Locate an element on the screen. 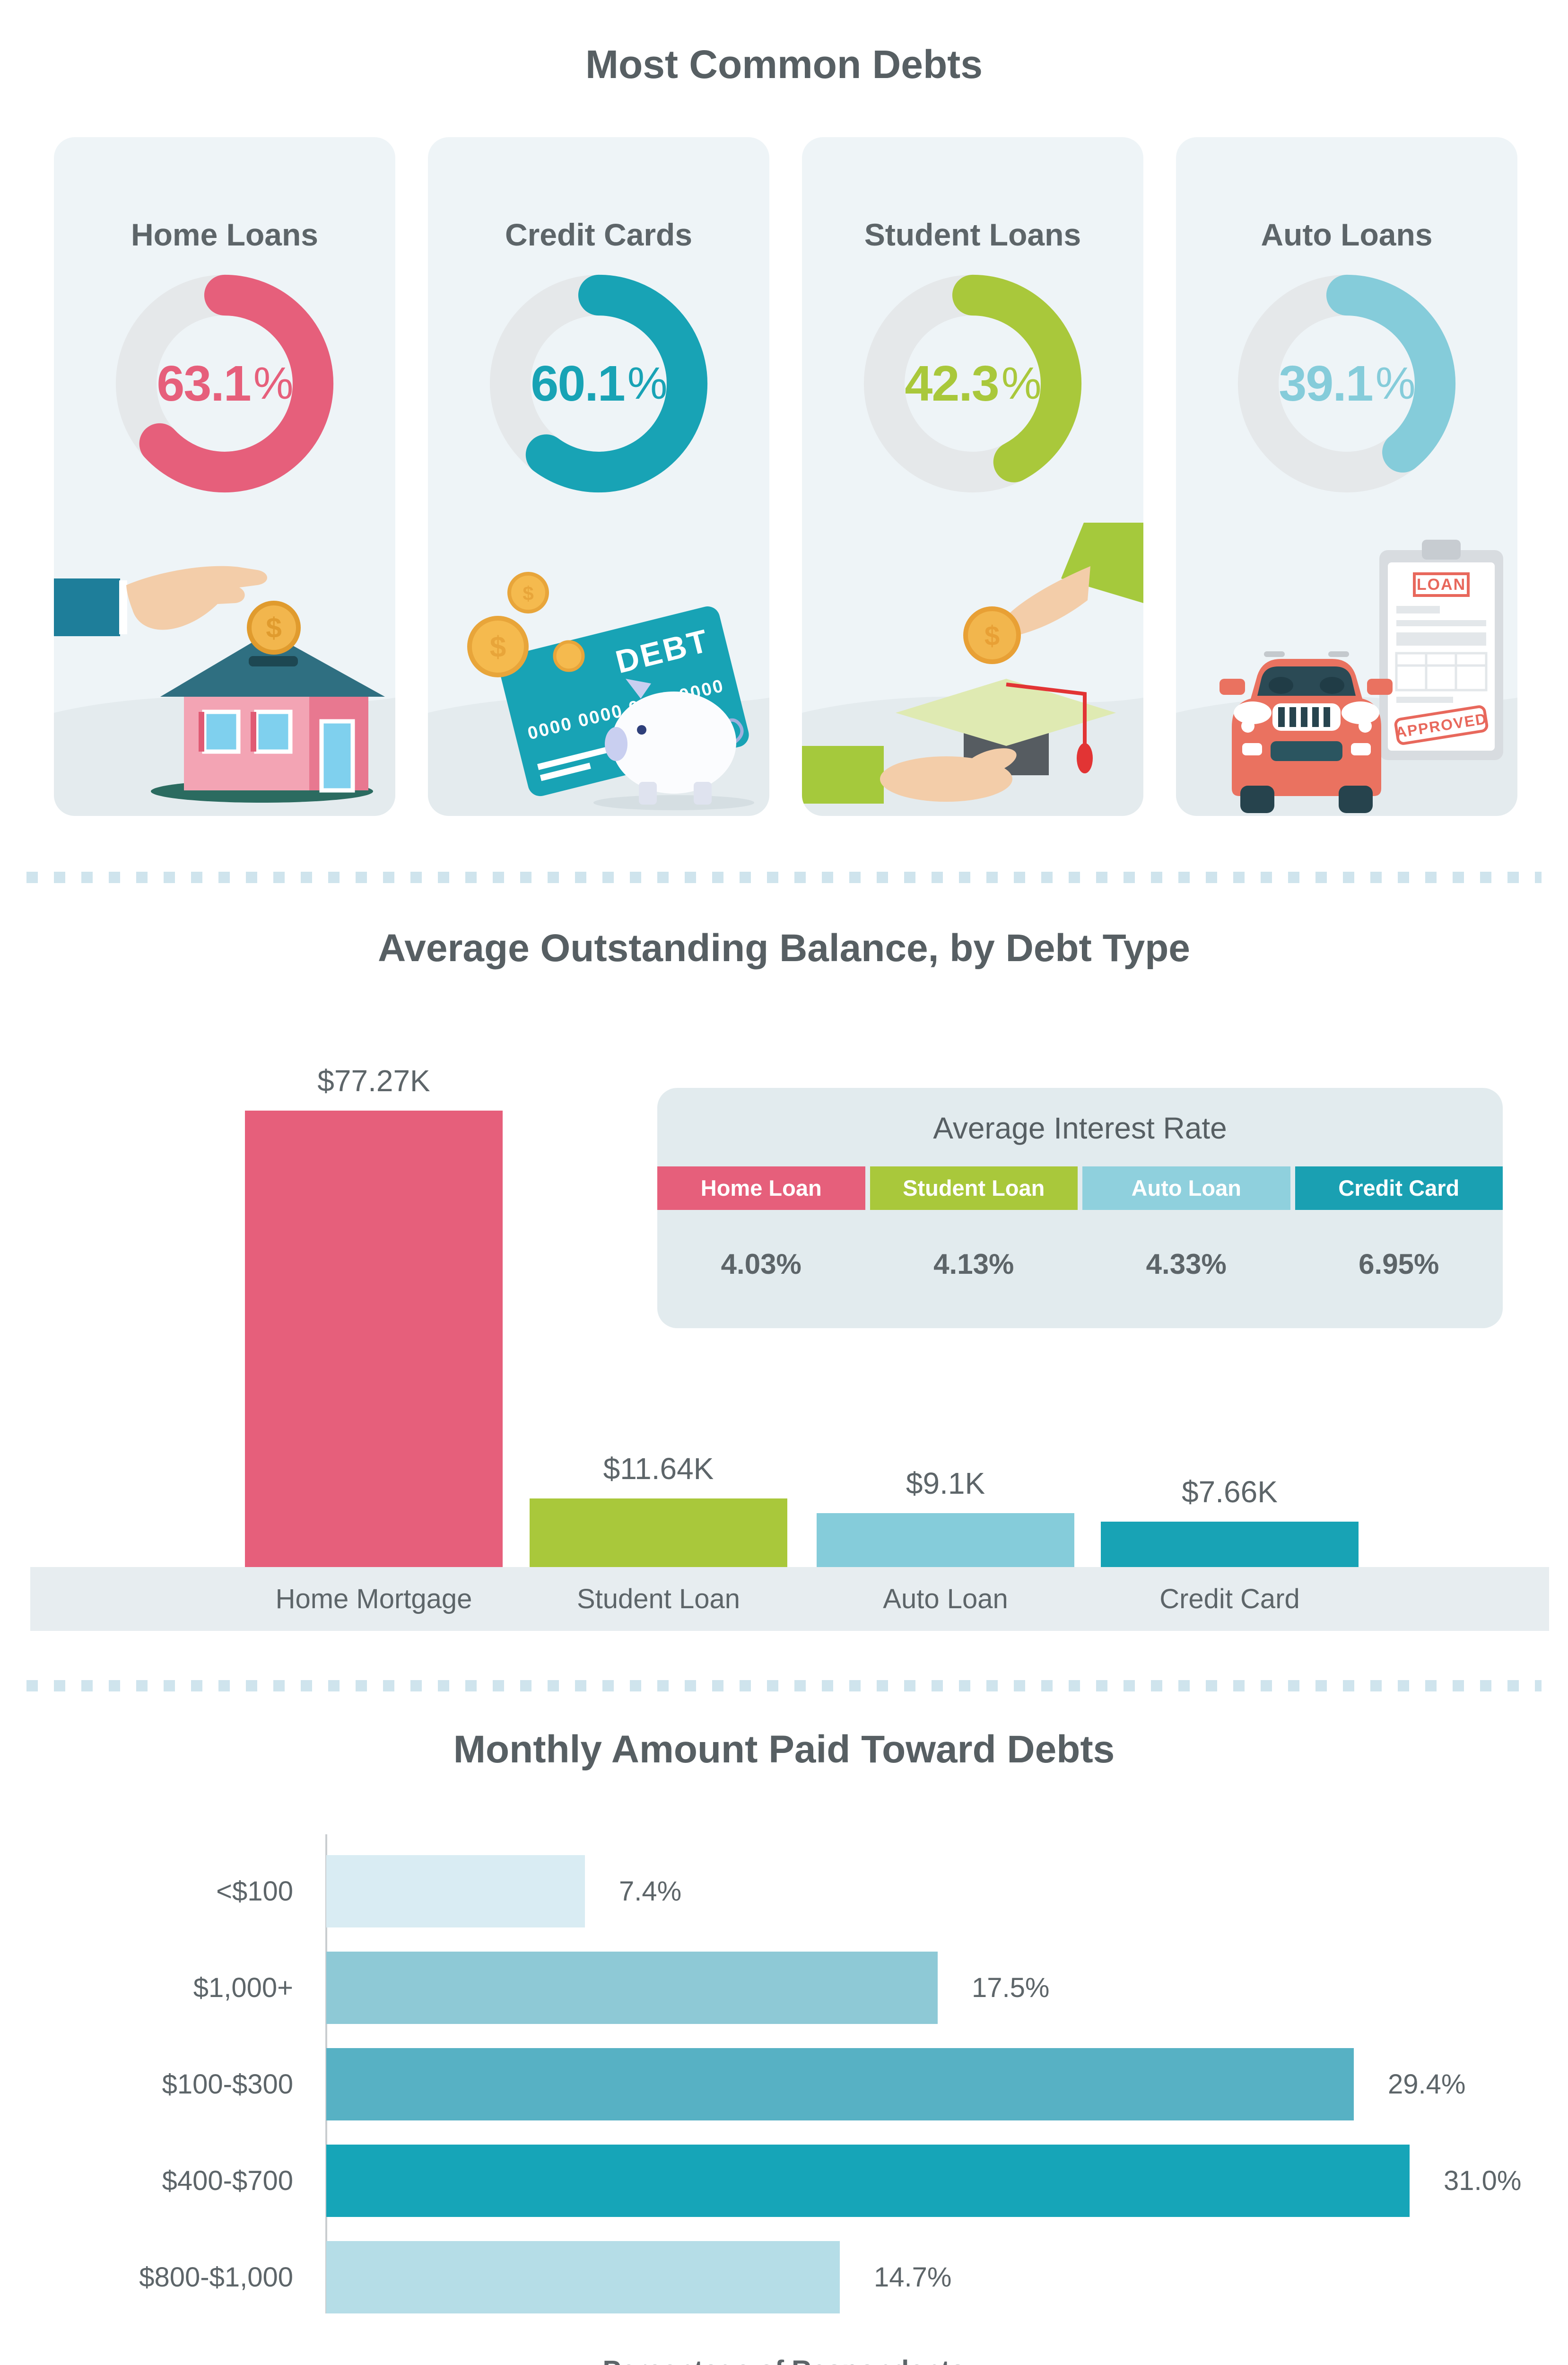 Image resolution: width=1568 pixels, height=2365 pixels. coin-graduation-cap-icon: $ is located at coordinates (972, 669).